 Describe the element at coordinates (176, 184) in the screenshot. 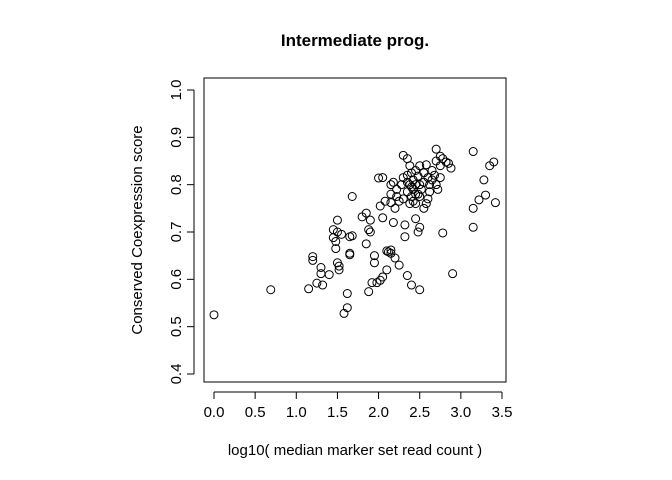

I see `y-tick-label: 0.8` at that location.